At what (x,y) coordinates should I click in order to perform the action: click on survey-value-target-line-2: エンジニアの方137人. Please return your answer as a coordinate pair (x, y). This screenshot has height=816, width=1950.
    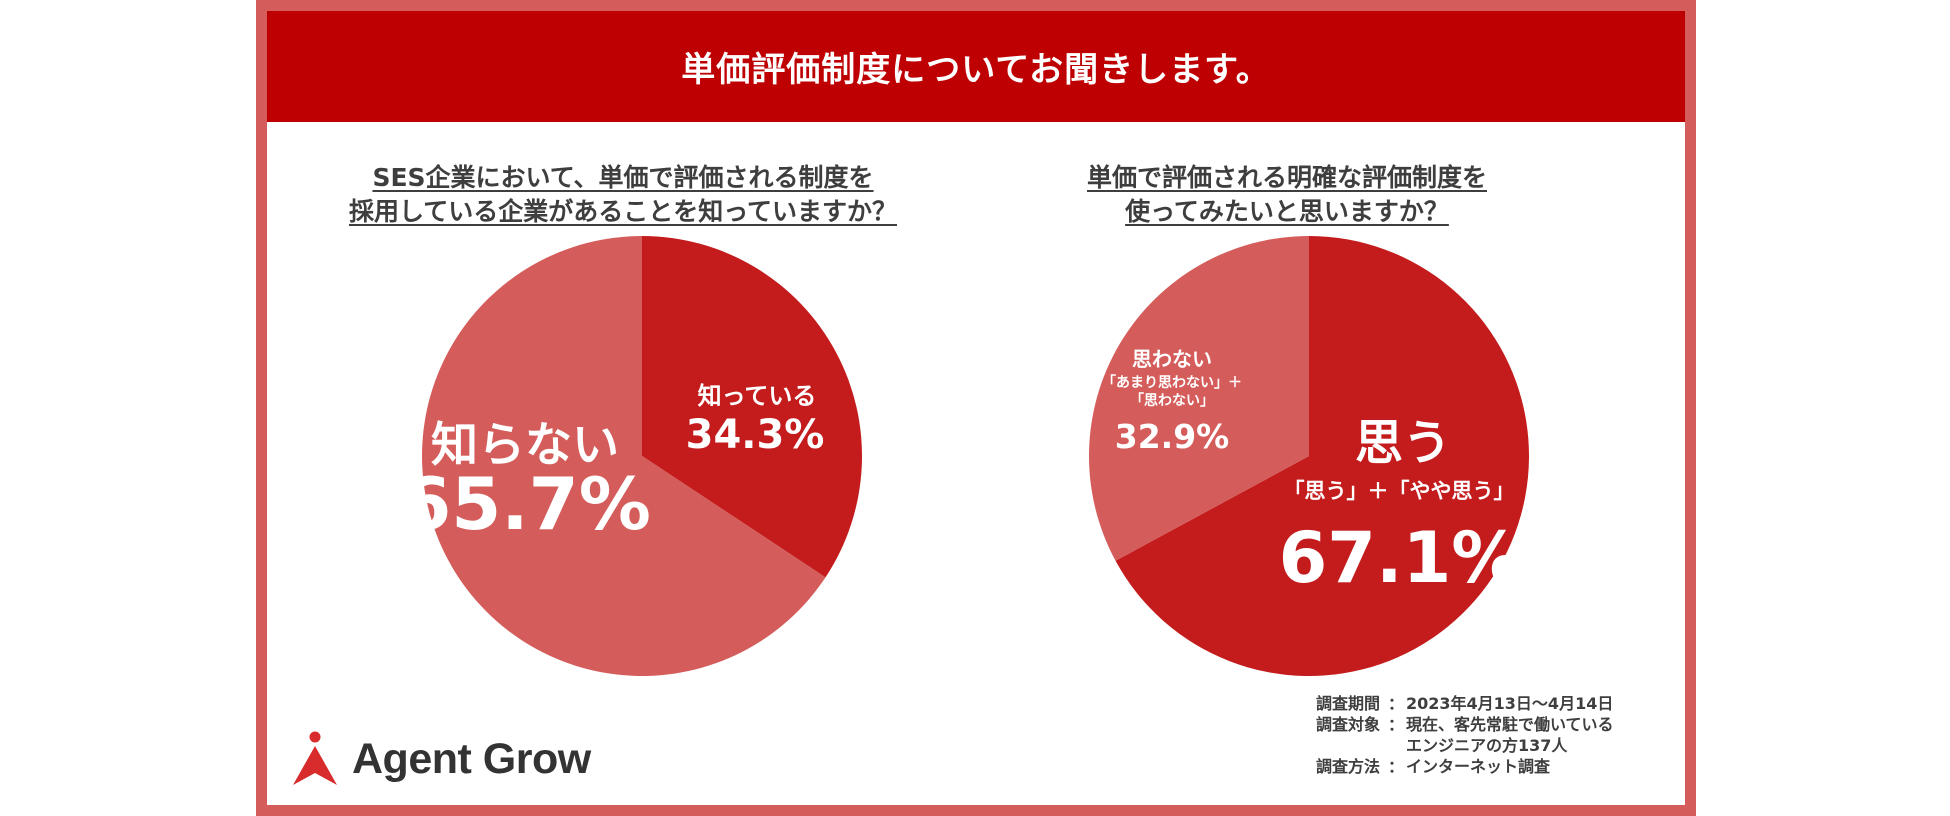
    Looking at the image, I should click on (1487, 745).